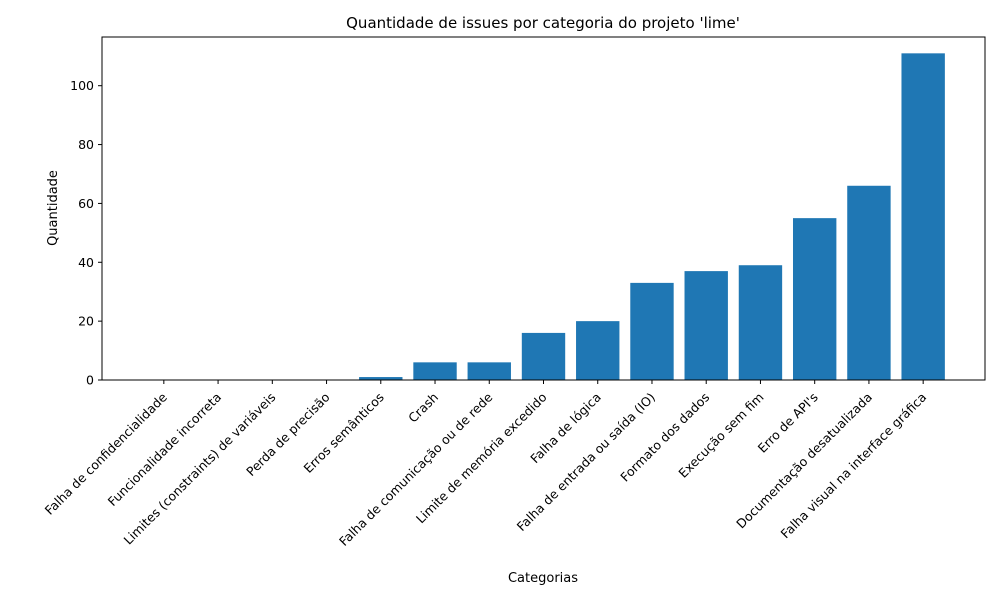 Image resolution: width=1000 pixels, height=600 pixels. Describe the element at coordinates (86, 203) in the screenshot. I see `y-tick-label: 60` at that location.